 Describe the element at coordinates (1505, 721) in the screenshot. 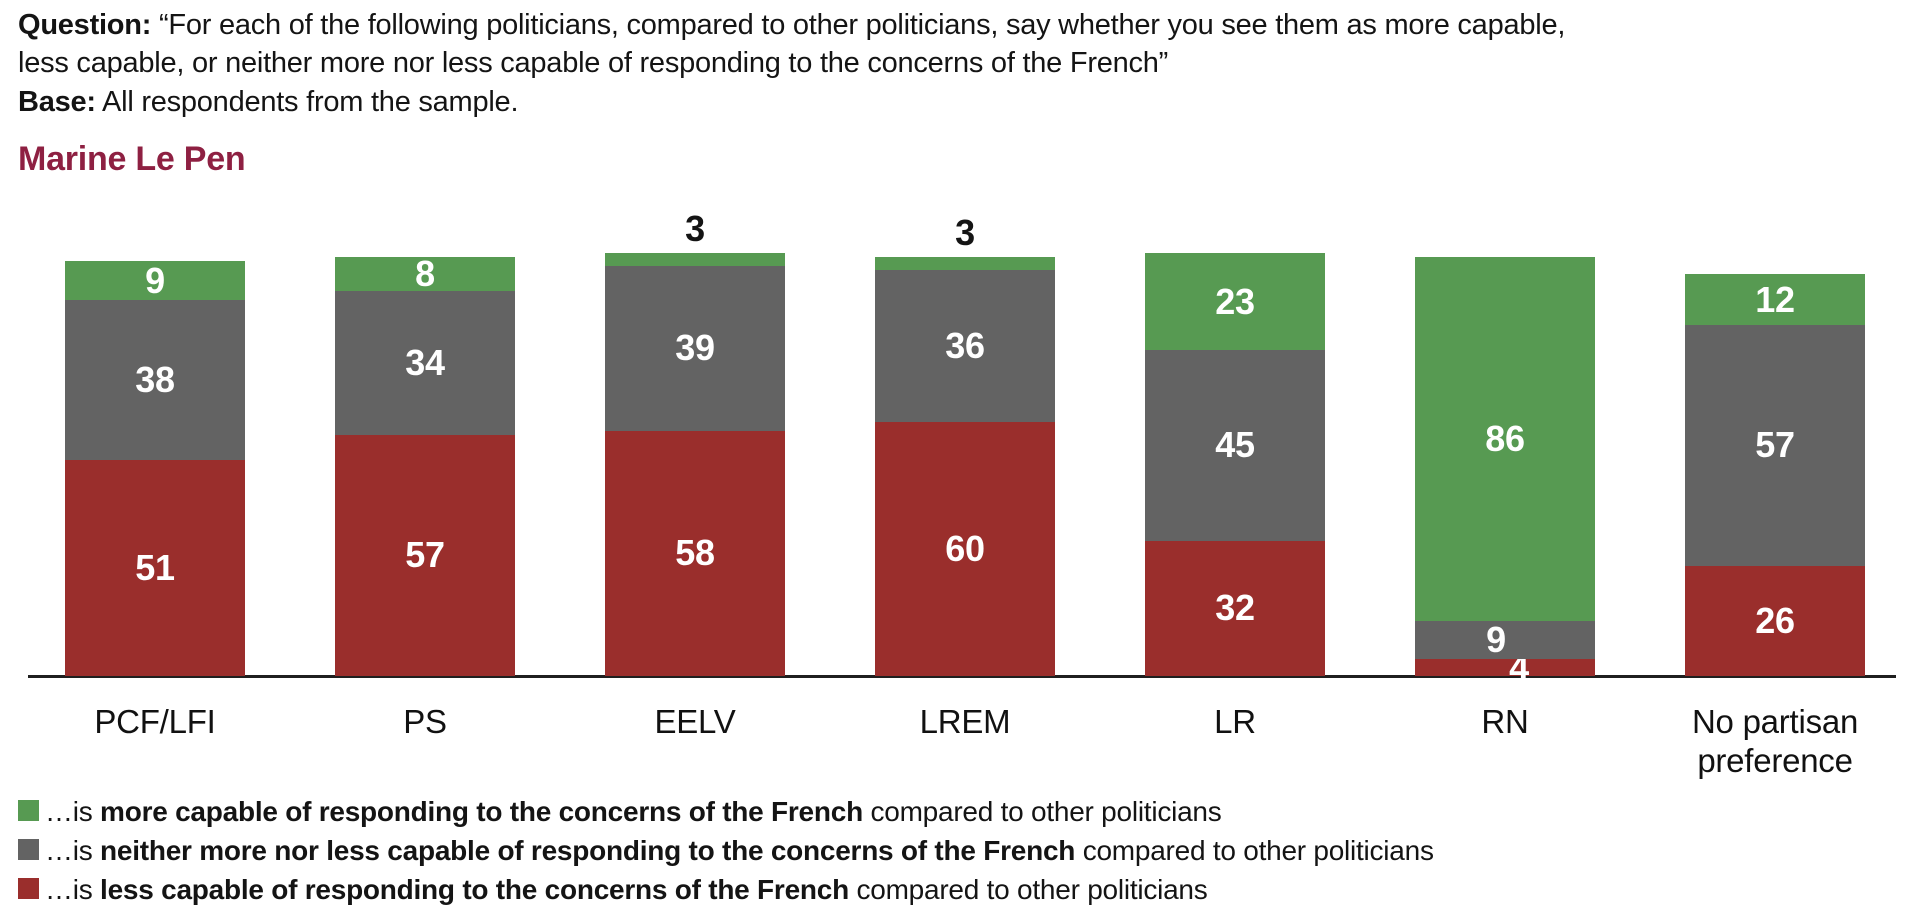

I see `category-label-6: RN` at that location.